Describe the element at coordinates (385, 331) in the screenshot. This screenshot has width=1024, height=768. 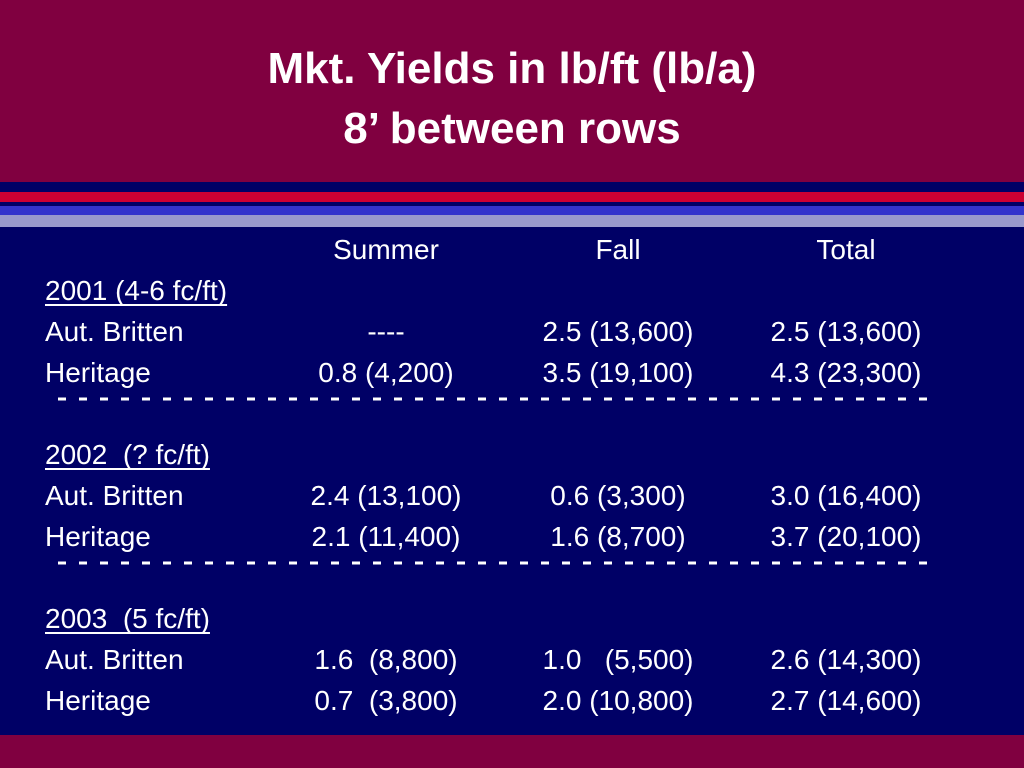
I see `cell: ----` at that location.